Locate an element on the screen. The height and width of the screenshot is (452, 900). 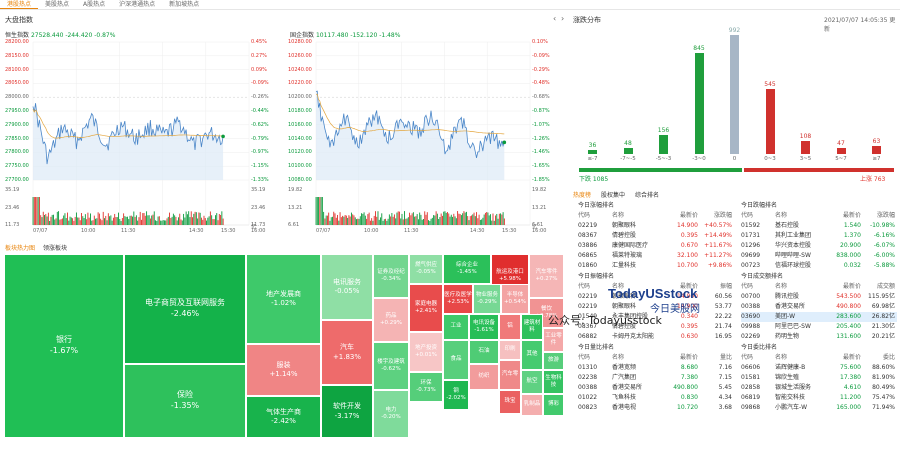
heatmap-tile: 食品 is located at coordinates (456, 360).